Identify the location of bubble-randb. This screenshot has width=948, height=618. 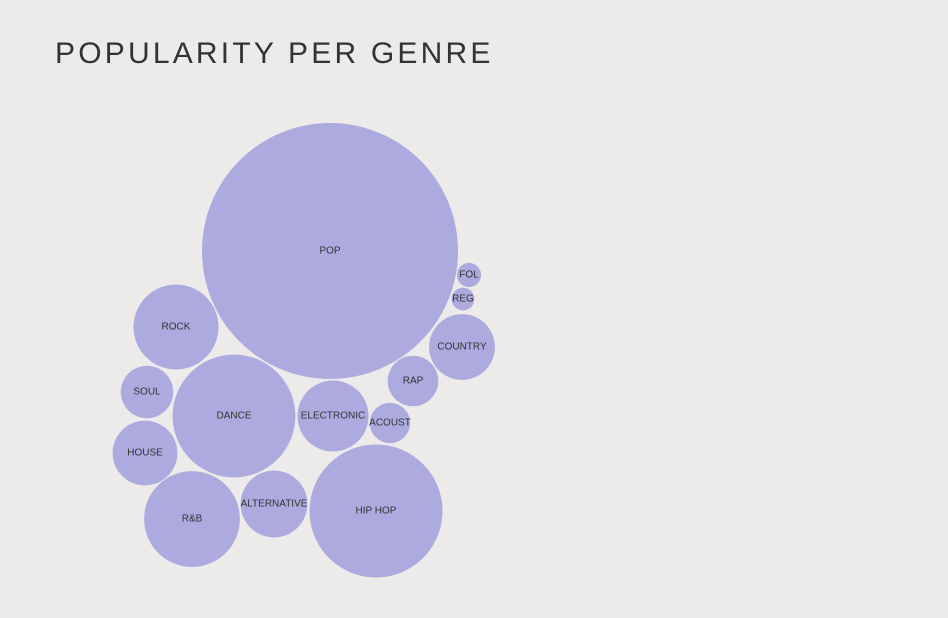
(192, 519).